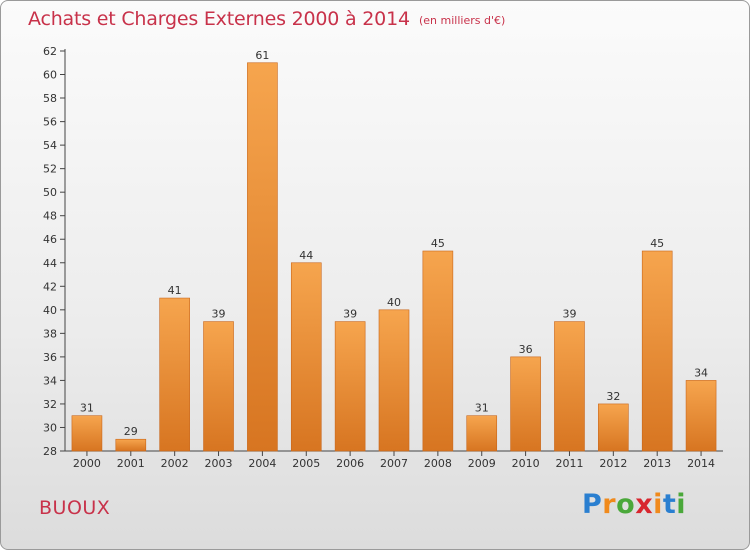  Describe the element at coordinates (219, 463) in the screenshot. I see `x-tick-label: 2003` at that location.